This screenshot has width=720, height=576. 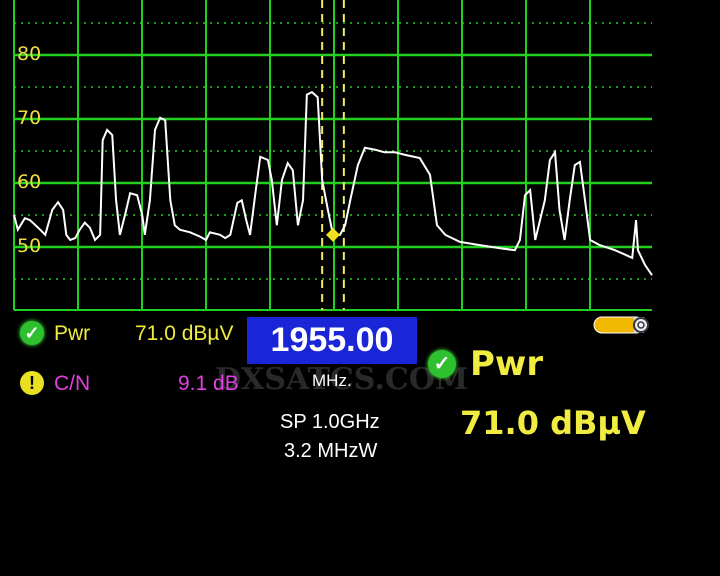 What do you see at coordinates (32, 383) in the screenshot?
I see `warning-circle-icon: !` at bounding box center [32, 383].